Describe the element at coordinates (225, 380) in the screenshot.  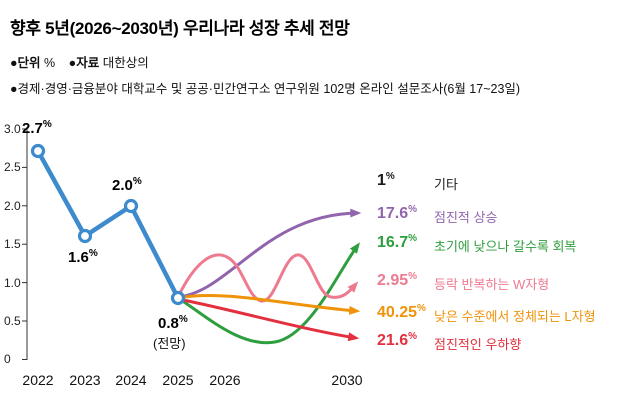
I see `x-tick-2026: 2026` at that location.